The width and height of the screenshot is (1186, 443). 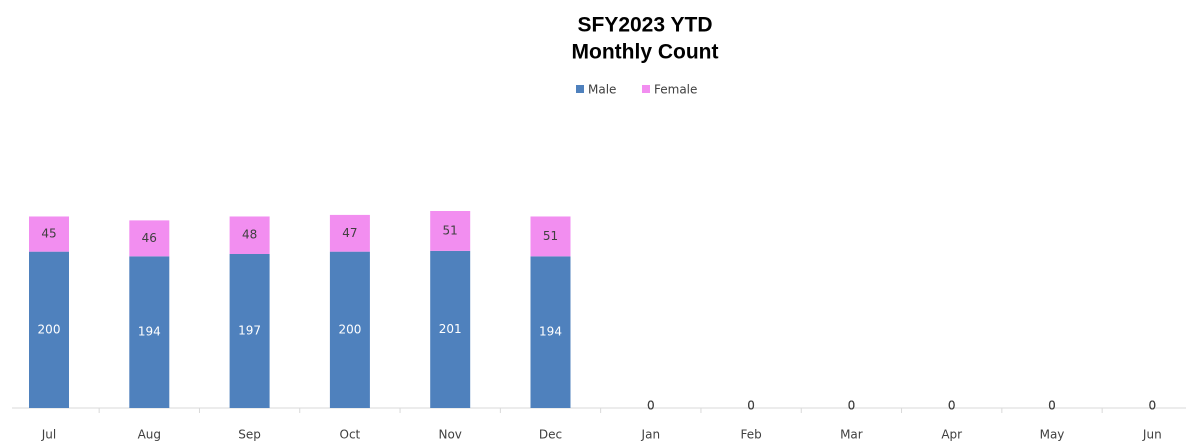 What do you see at coordinates (644, 25) in the screenshot?
I see `chart-title: SFY2023 YTD` at bounding box center [644, 25].